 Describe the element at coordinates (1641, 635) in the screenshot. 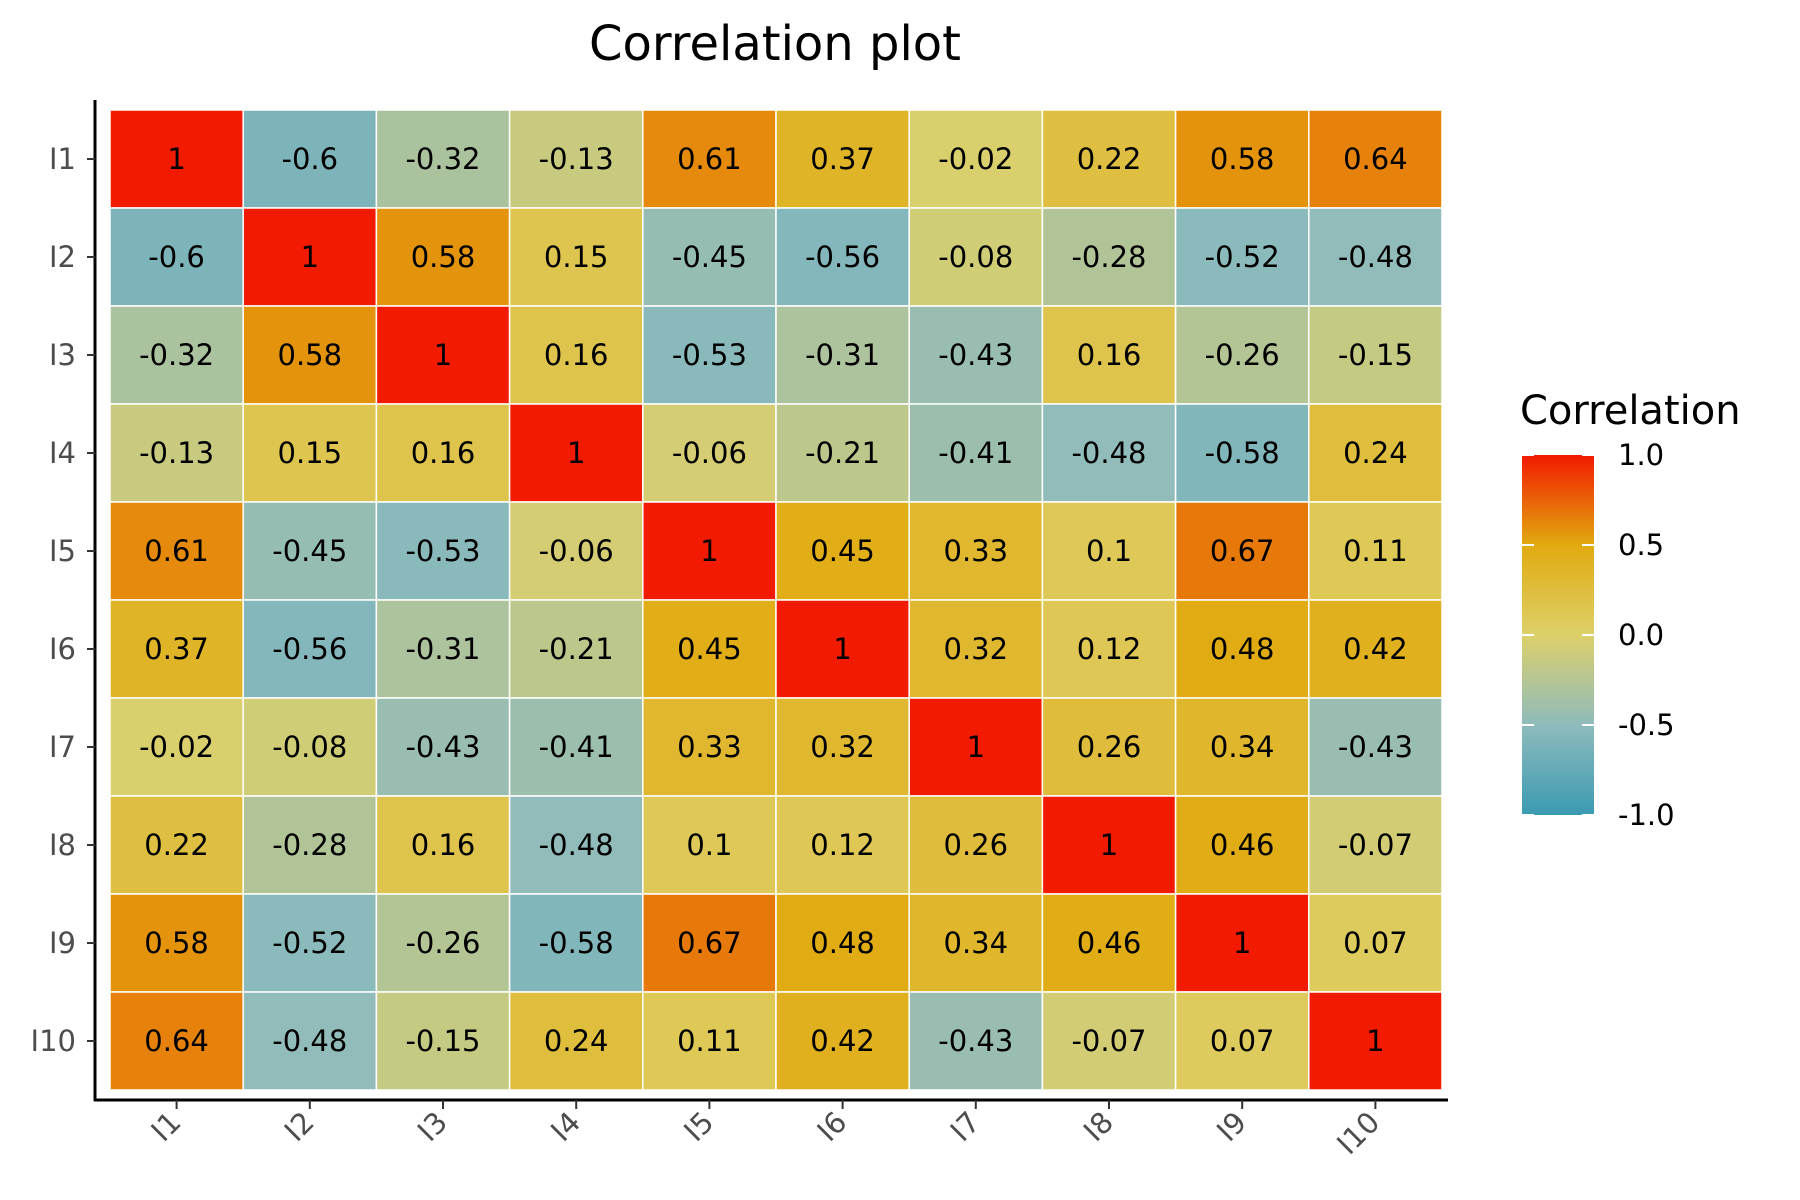

I see `legend-tick-label: 0.0` at that location.